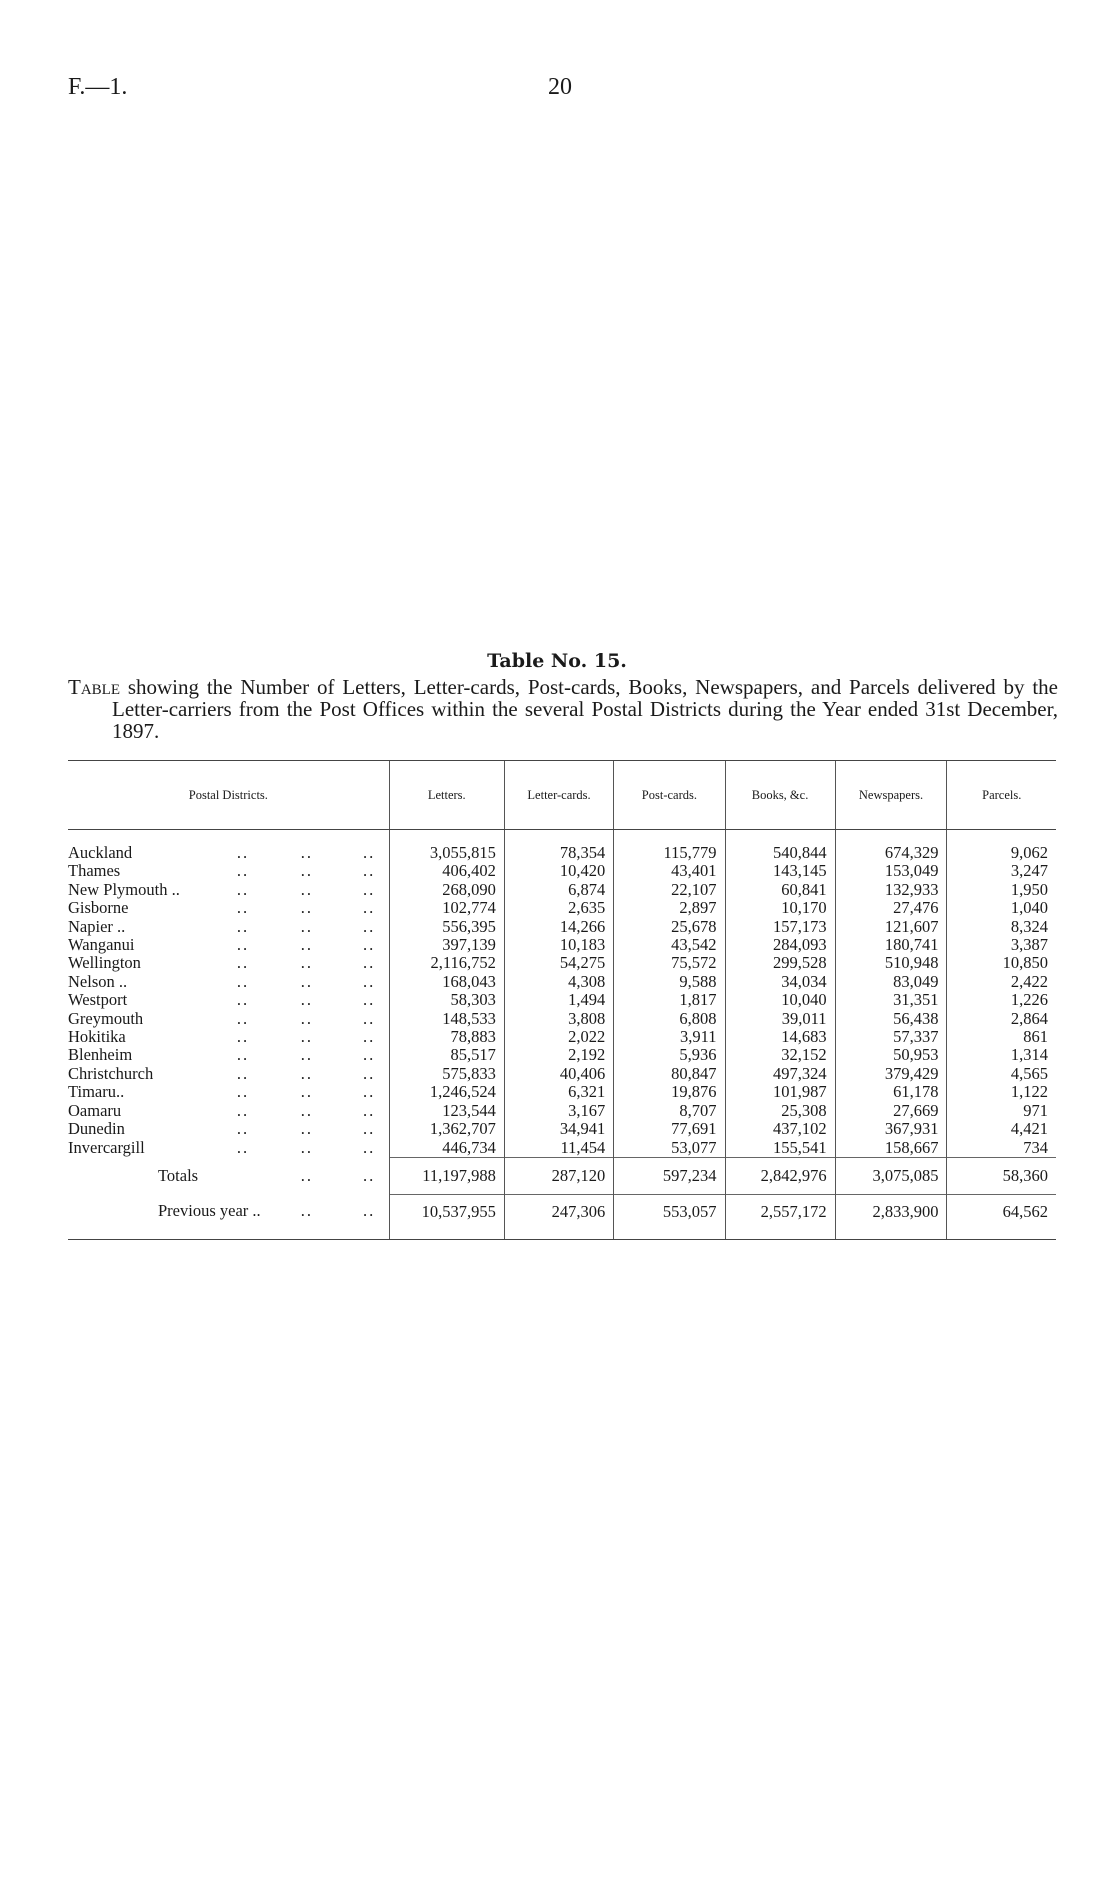  What do you see at coordinates (669, 1111) in the screenshot?
I see `cell-value: 8,707` at bounding box center [669, 1111].